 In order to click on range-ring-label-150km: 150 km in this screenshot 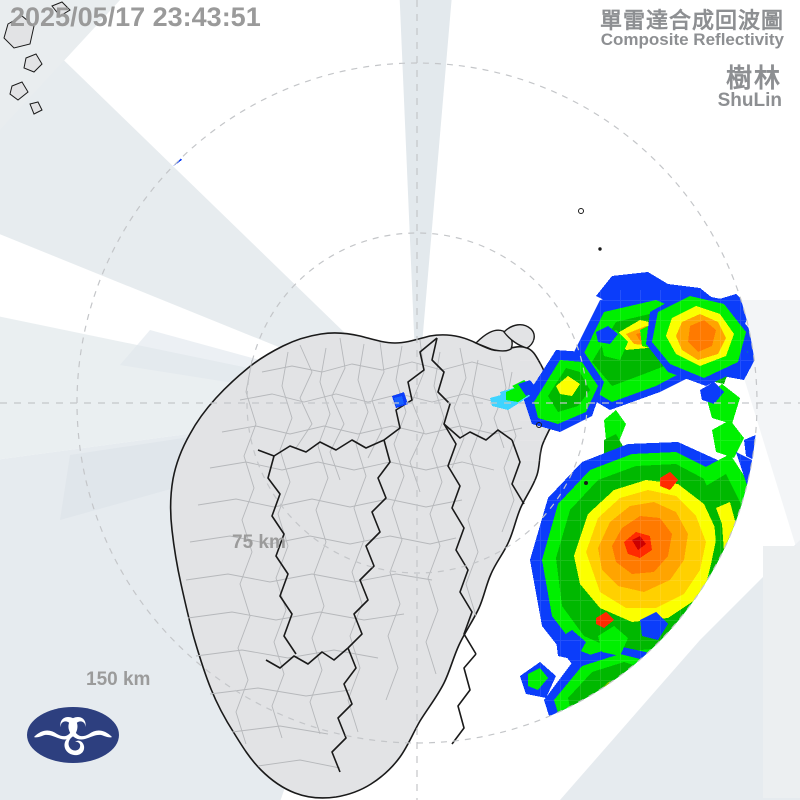, I will do `click(118, 679)`.